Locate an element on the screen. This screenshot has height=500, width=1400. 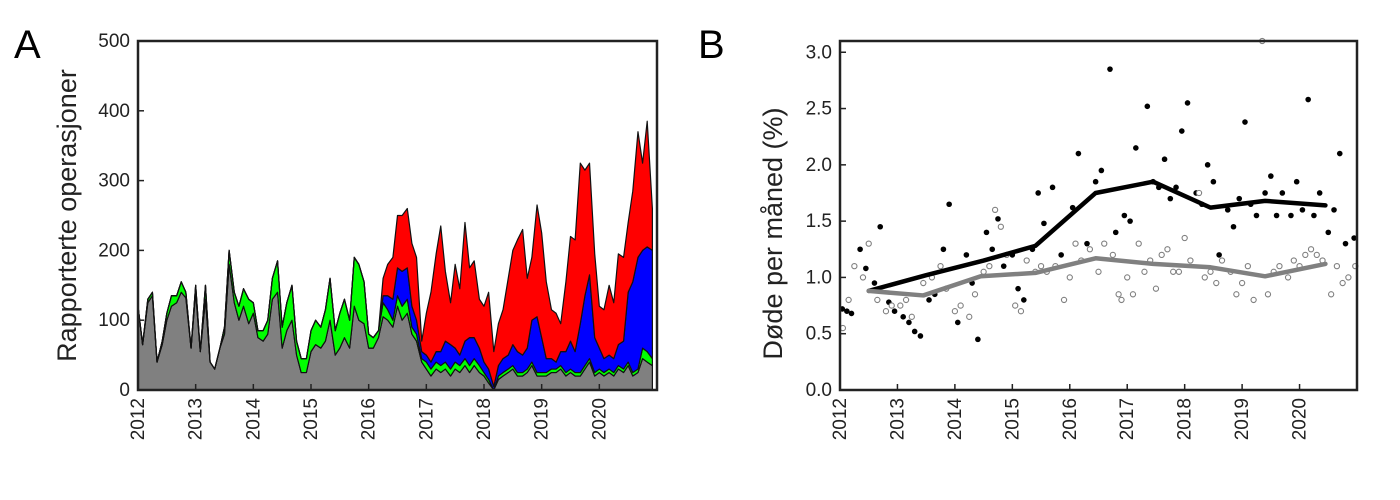
panel-b-y-tick-label: 2.5 is located at coordinates (819, 109).